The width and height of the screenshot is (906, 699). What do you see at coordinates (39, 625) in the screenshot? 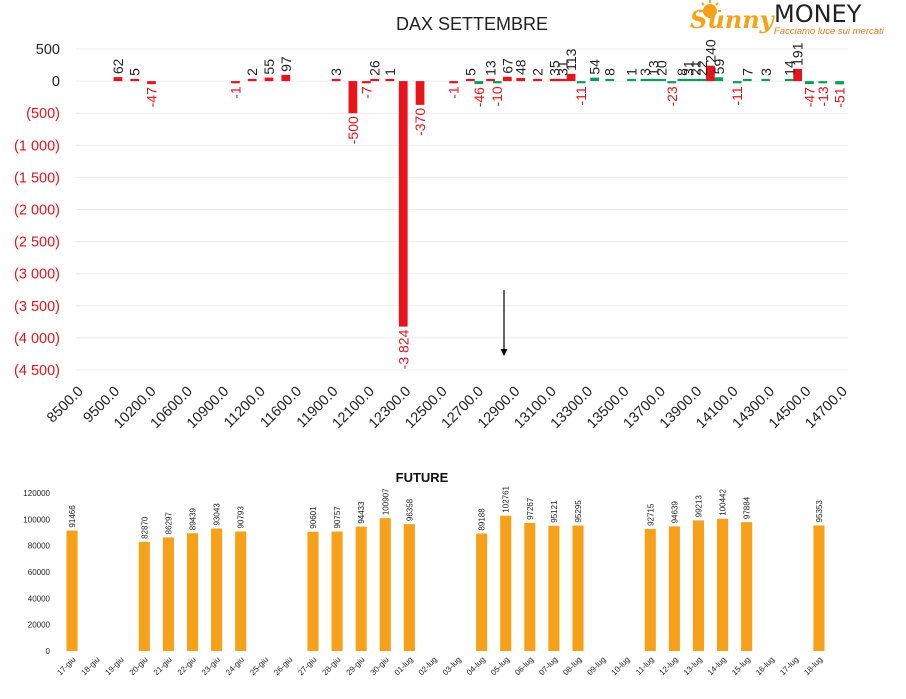
I see `future-y-tick-label: 20000` at bounding box center [39, 625].